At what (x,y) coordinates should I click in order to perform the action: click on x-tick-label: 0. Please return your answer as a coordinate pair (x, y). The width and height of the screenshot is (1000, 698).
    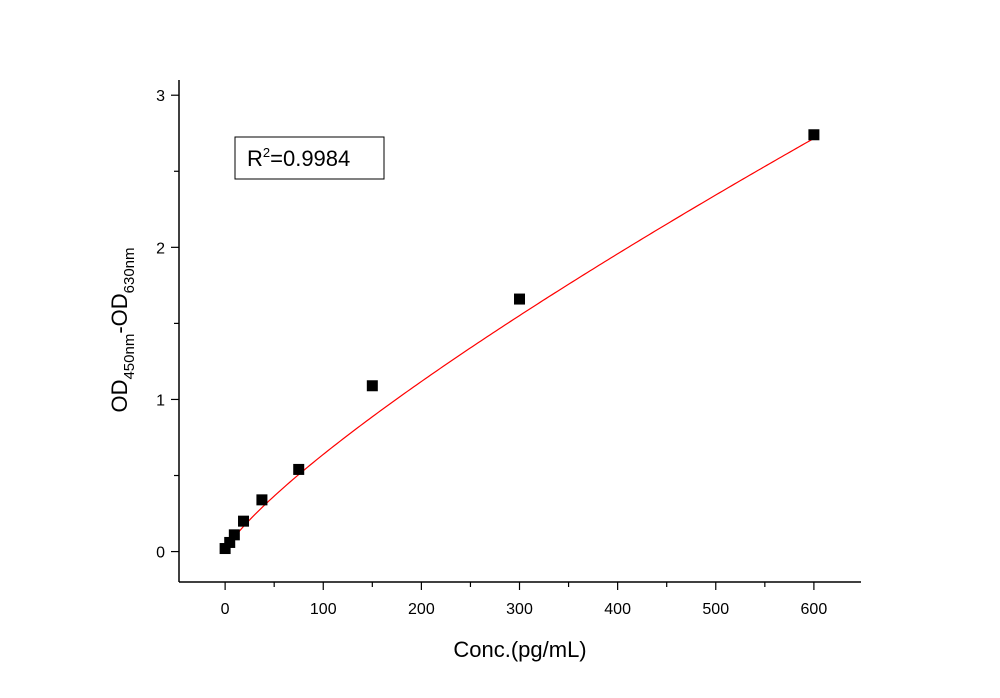
    Looking at the image, I should click on (225, 609).